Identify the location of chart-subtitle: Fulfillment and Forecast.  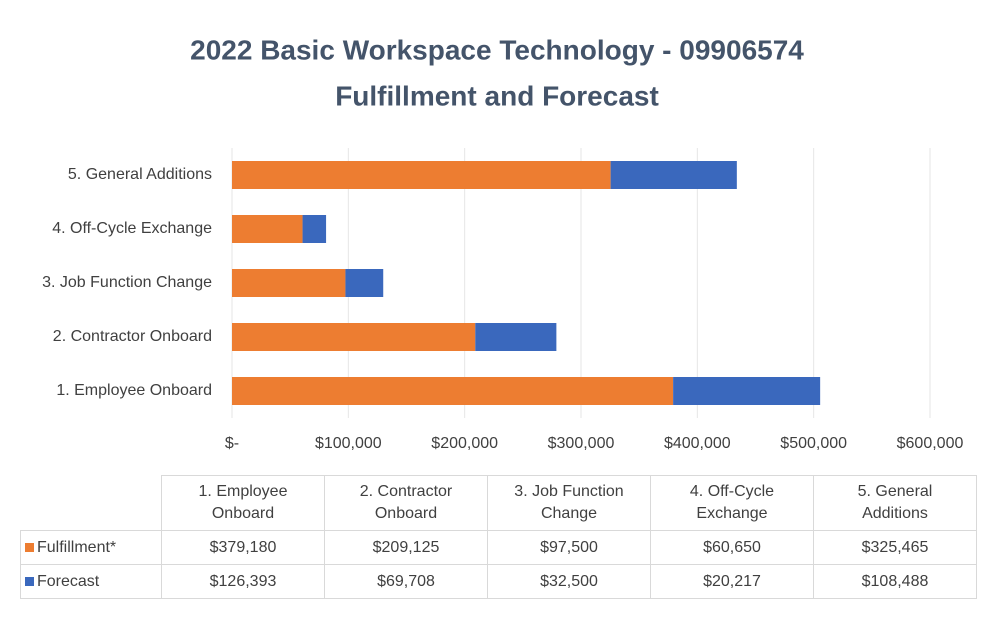
(497, 95).